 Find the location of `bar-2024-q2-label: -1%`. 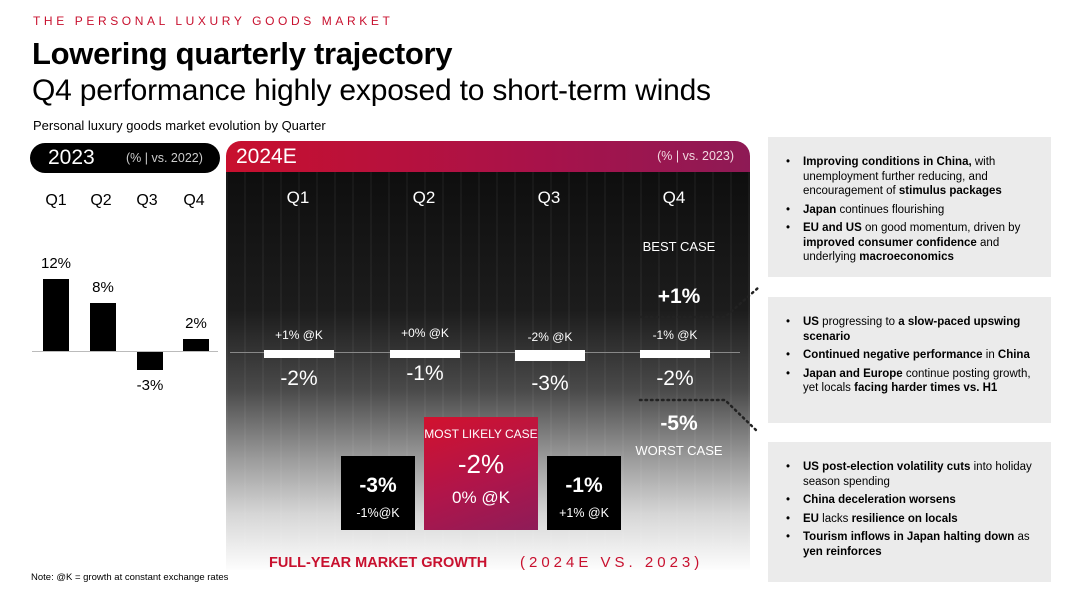

bar-2024-q2-label: -1% is located at coordinates (425, 373).